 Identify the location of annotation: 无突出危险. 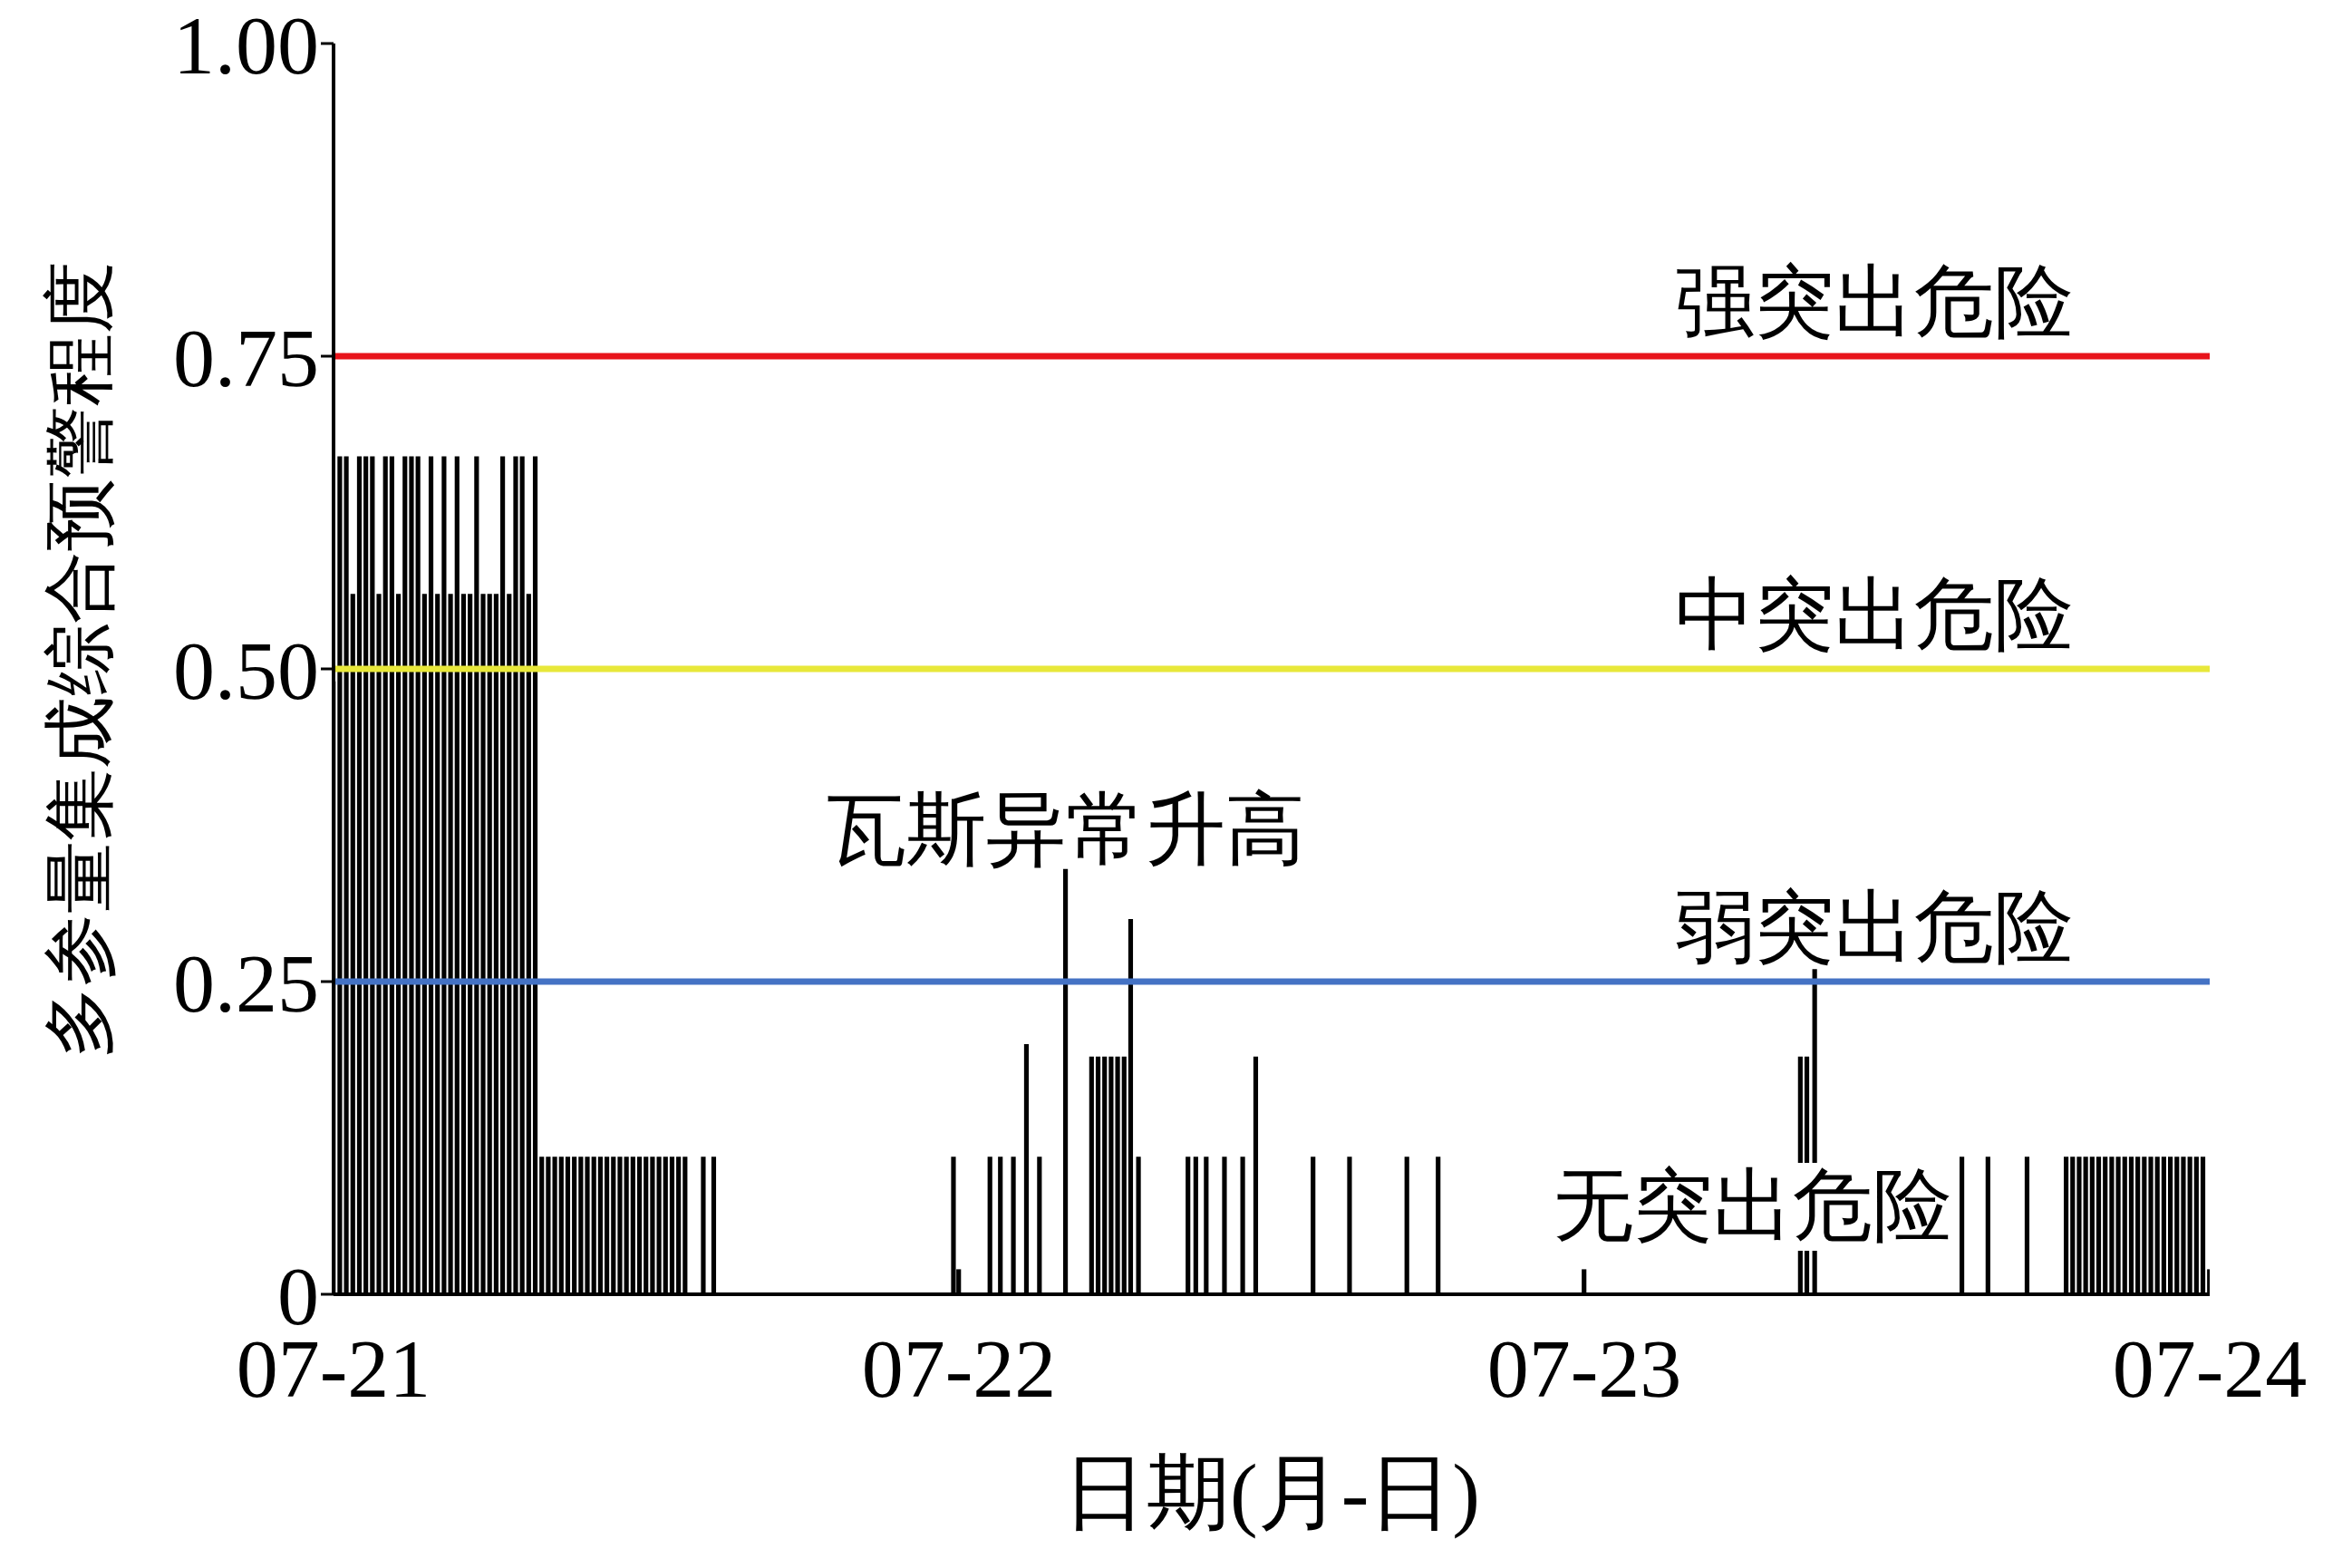
(1753, 1206).